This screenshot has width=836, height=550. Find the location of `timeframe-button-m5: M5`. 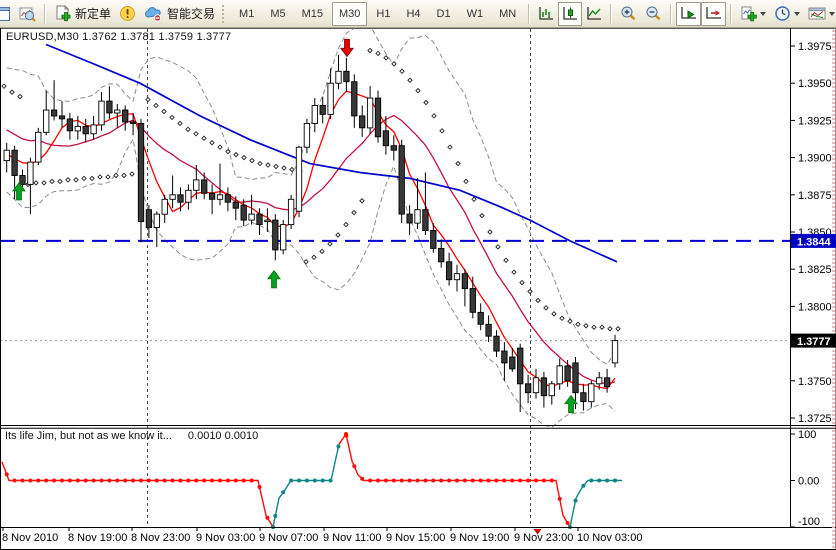

timeframe-button-m5: M5 is located at coordinates (278, 13).